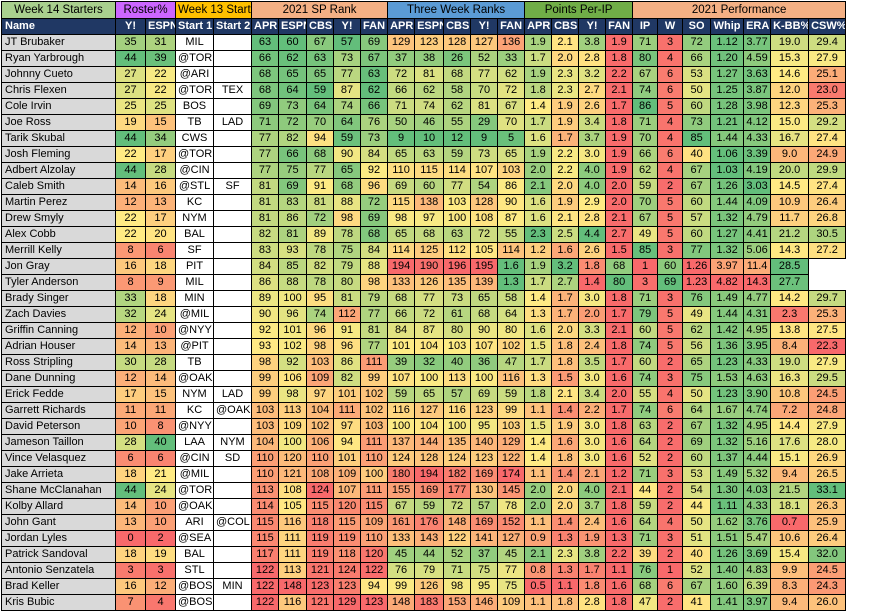  I want to click on table-cell: 63, so click(374, 74).